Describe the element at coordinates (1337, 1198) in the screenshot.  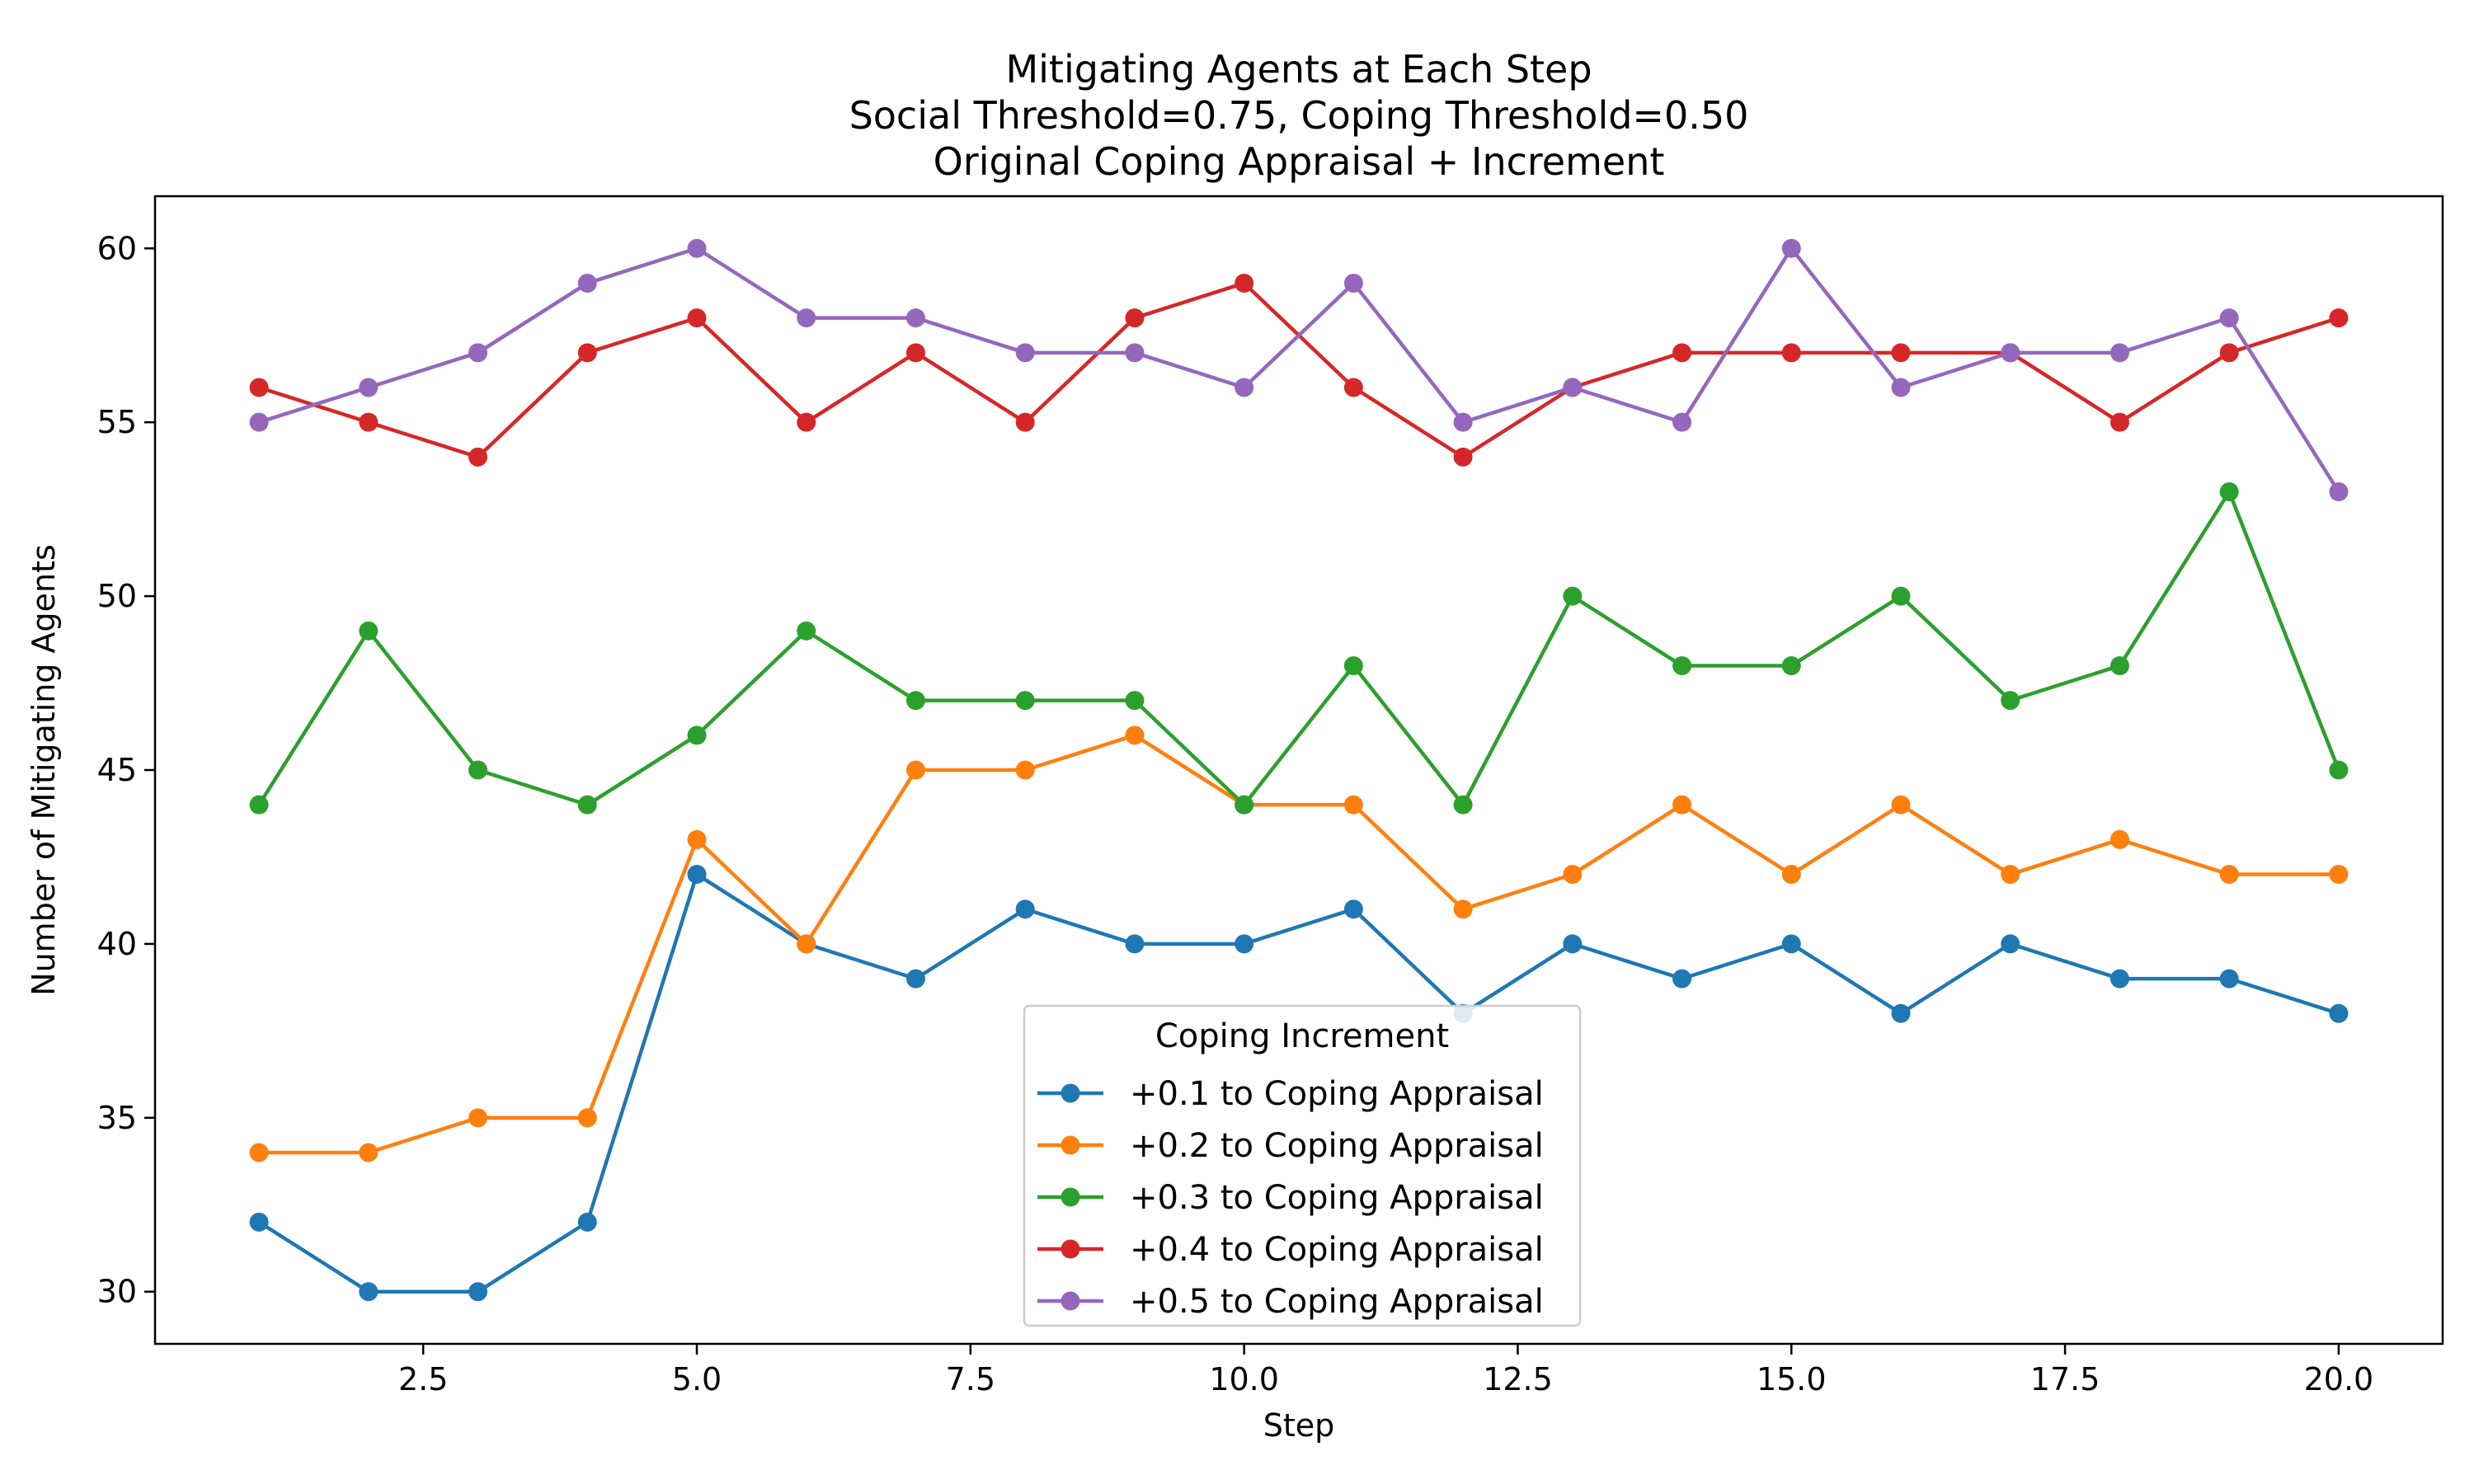
I see `legend-label: +0.3 to Coping Appraisal` at that location.